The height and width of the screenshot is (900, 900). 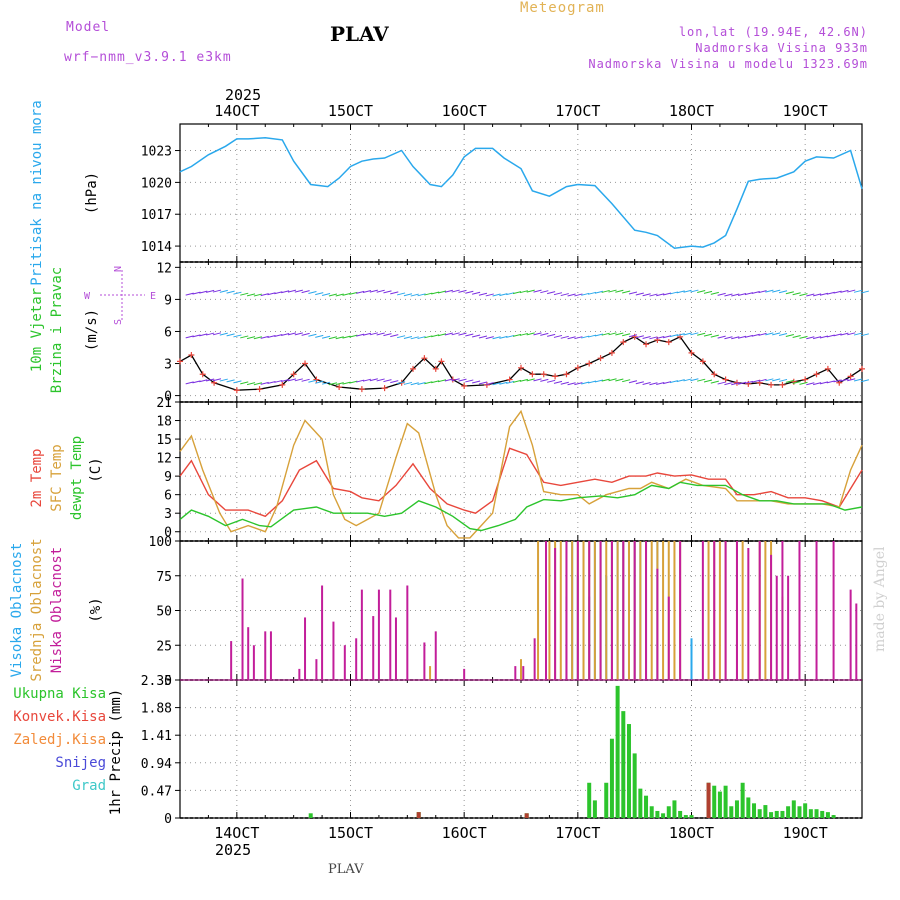 What do you see at coordinates (122, 295) in the screenshot?
I see `compass-axes` at bounding box center [122, 295].